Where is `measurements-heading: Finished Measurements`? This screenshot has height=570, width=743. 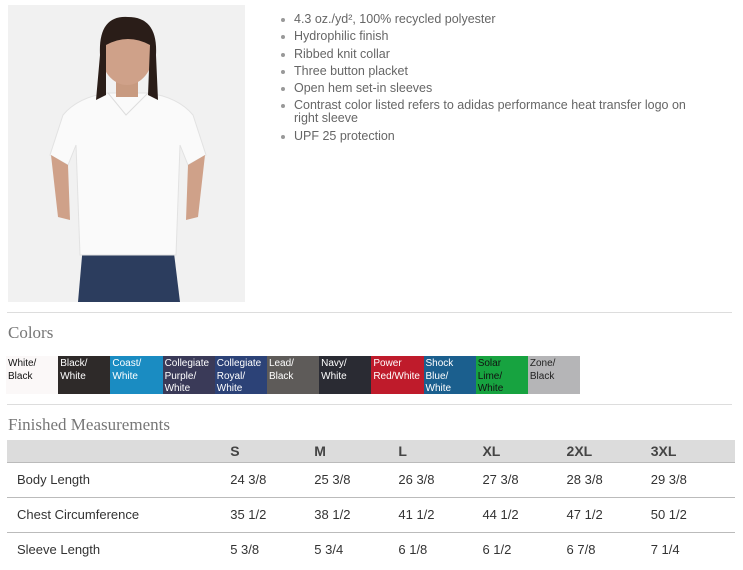
measurements-heading: Finished Measurements is located at coordinates (89, 424).